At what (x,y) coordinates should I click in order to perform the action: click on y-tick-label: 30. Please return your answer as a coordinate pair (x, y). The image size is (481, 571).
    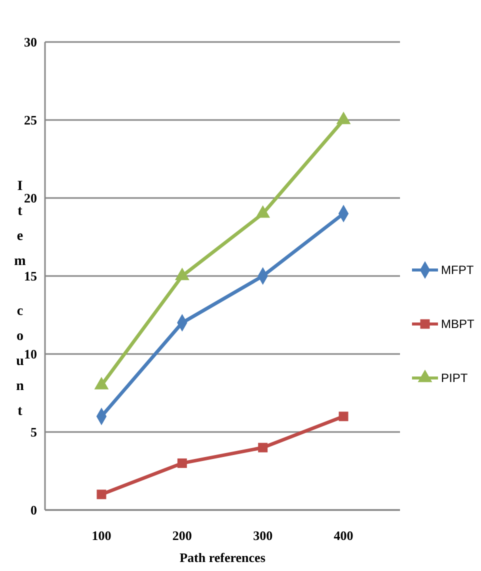
    Looking at the image, I should click on (30, 42).